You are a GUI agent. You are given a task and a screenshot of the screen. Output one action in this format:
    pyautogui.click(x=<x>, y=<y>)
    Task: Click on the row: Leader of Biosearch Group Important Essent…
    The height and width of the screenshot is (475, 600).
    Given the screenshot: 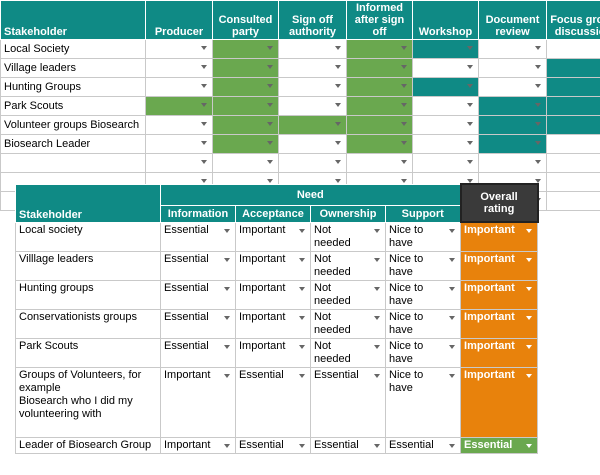 What is the action you would take?
    pyautogui.click(x=277, y=445)
    